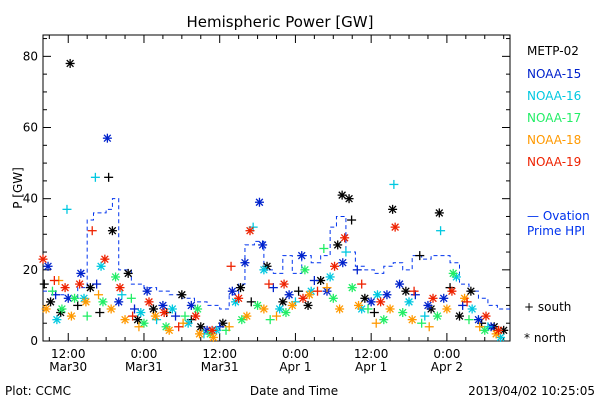 Image resolution: width=600 pixels, height=400 pixels. Describe the element at coordinates (371, 354) in the screenshot. I see `x-tick-label: 12:00` at that location.